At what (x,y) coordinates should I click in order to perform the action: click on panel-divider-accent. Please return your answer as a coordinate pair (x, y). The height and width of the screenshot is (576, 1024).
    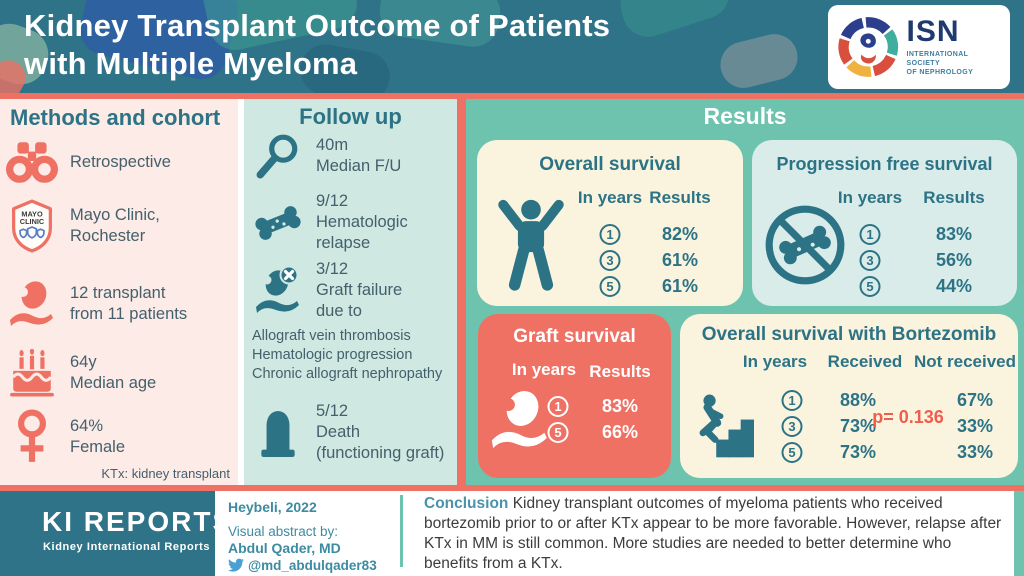
    Looking at the image, I should click on (461, 292).